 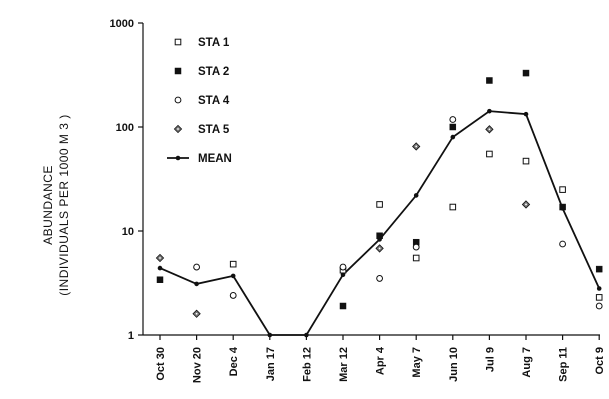 What do you see at coordinates (527, 362) in the screenshot?
I see `x-tick-label: Aug 7` at bounding box center [527, 362].